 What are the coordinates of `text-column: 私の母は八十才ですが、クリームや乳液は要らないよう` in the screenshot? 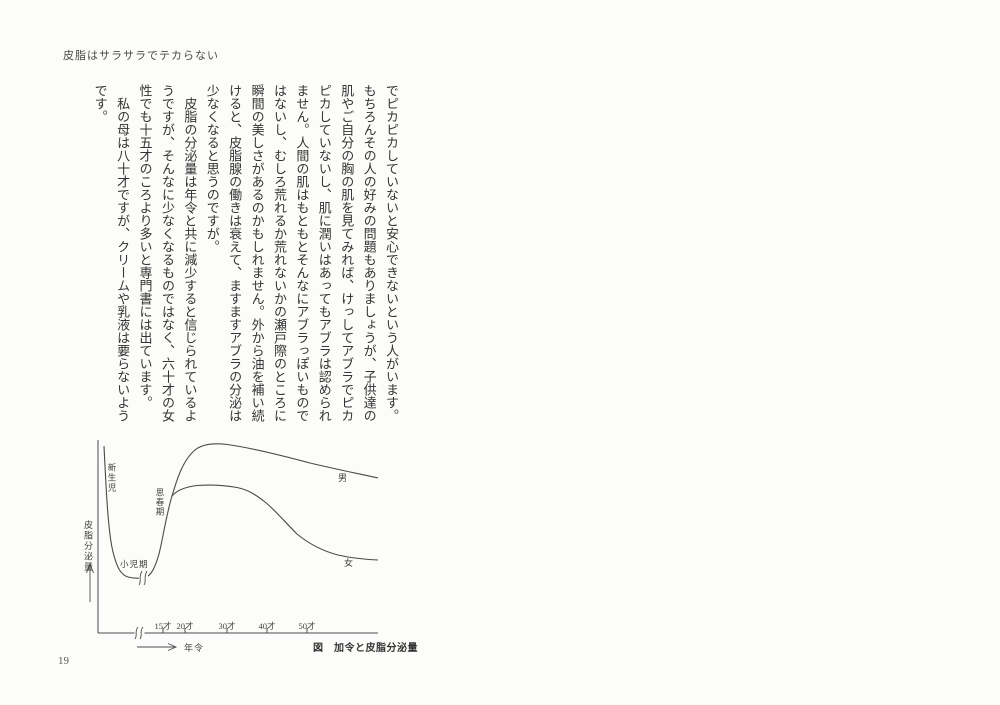 It's located at (123, 253).